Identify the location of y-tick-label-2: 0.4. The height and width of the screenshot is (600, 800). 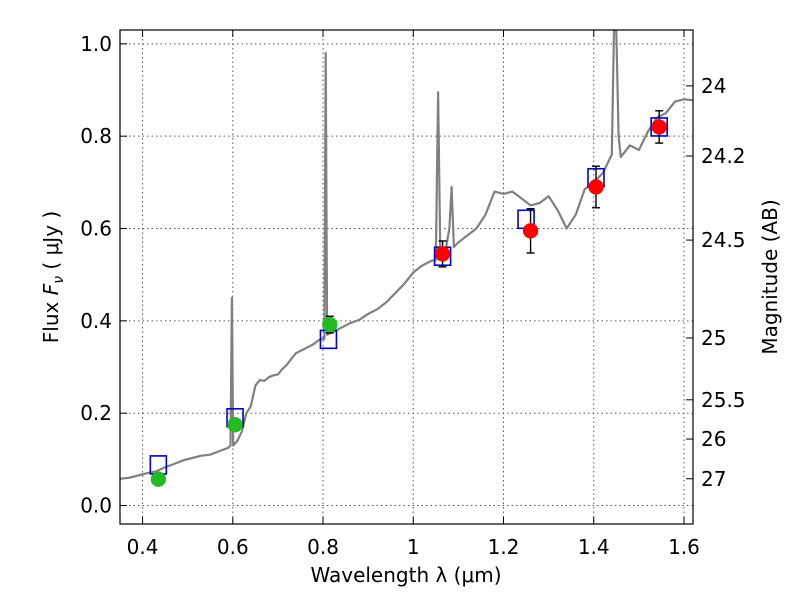
(96, 321).